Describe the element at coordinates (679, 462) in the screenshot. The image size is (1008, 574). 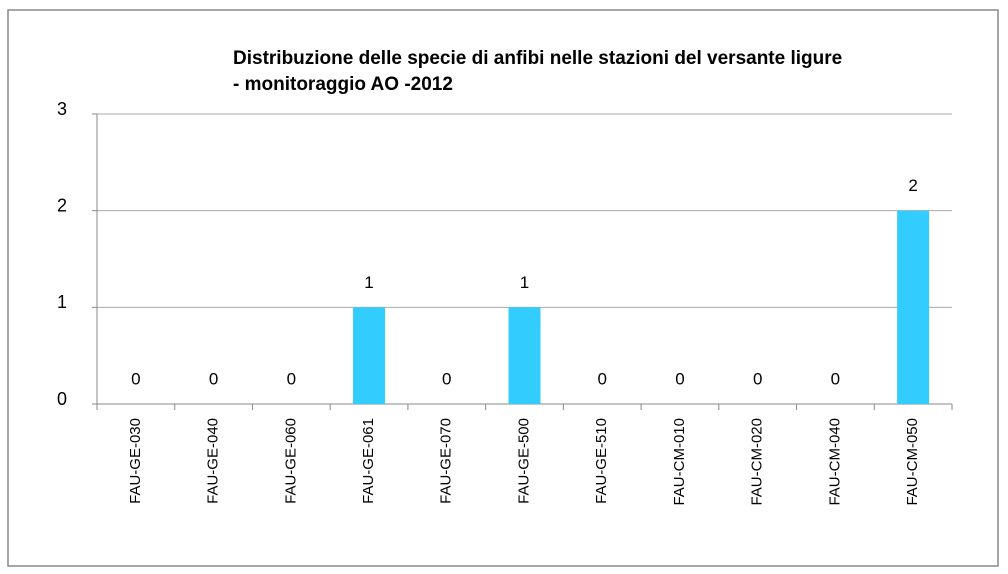
I see `x-tick-label: FAU-CM-010` at that location.